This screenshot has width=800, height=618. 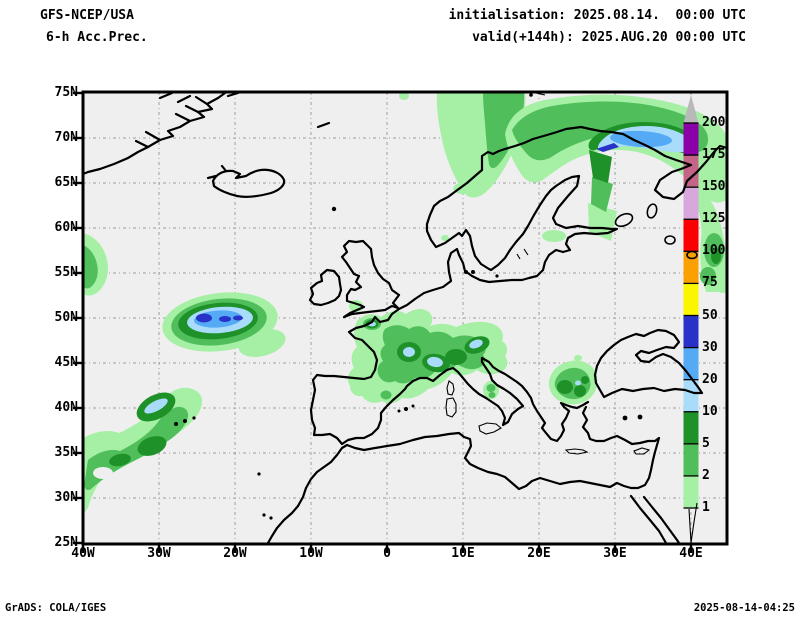 What do you see at coordinates (66, 137) in the screenshot?
I see `lat-tick-label: 70N` at bounding box center [66, 137].